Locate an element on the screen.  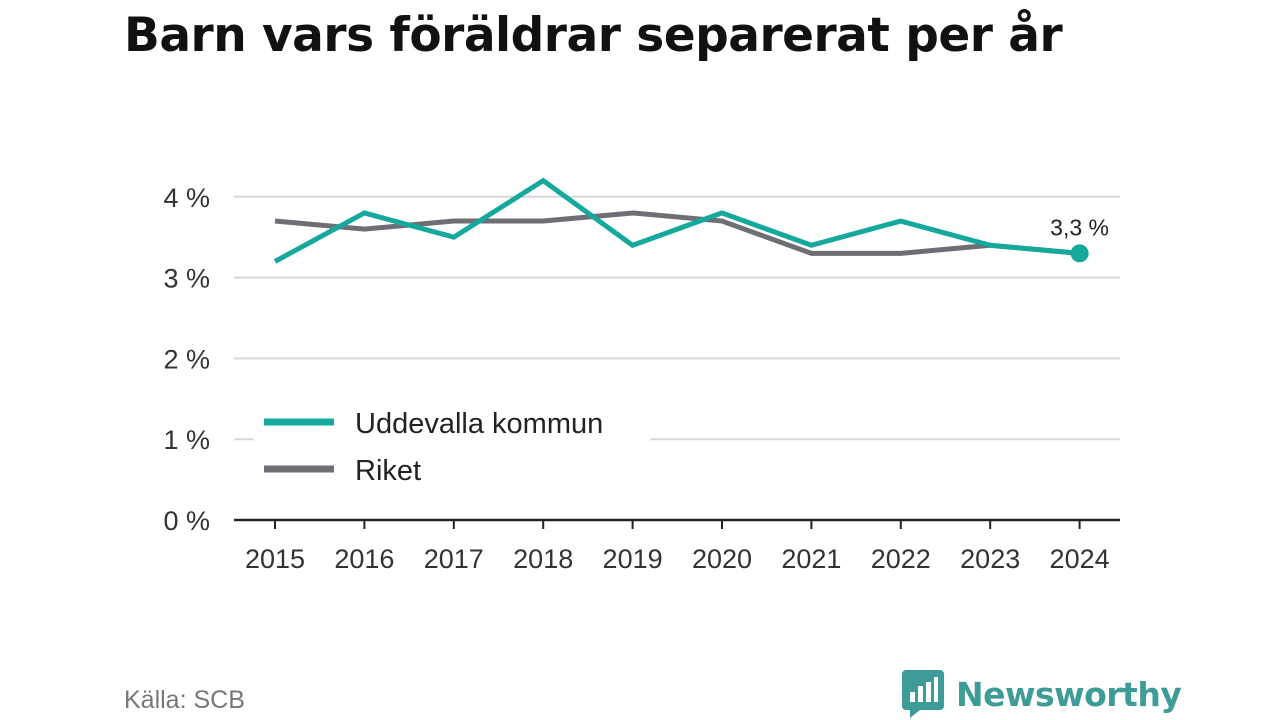
x-tick-label: 2019 is located at coordinates (633, 559).